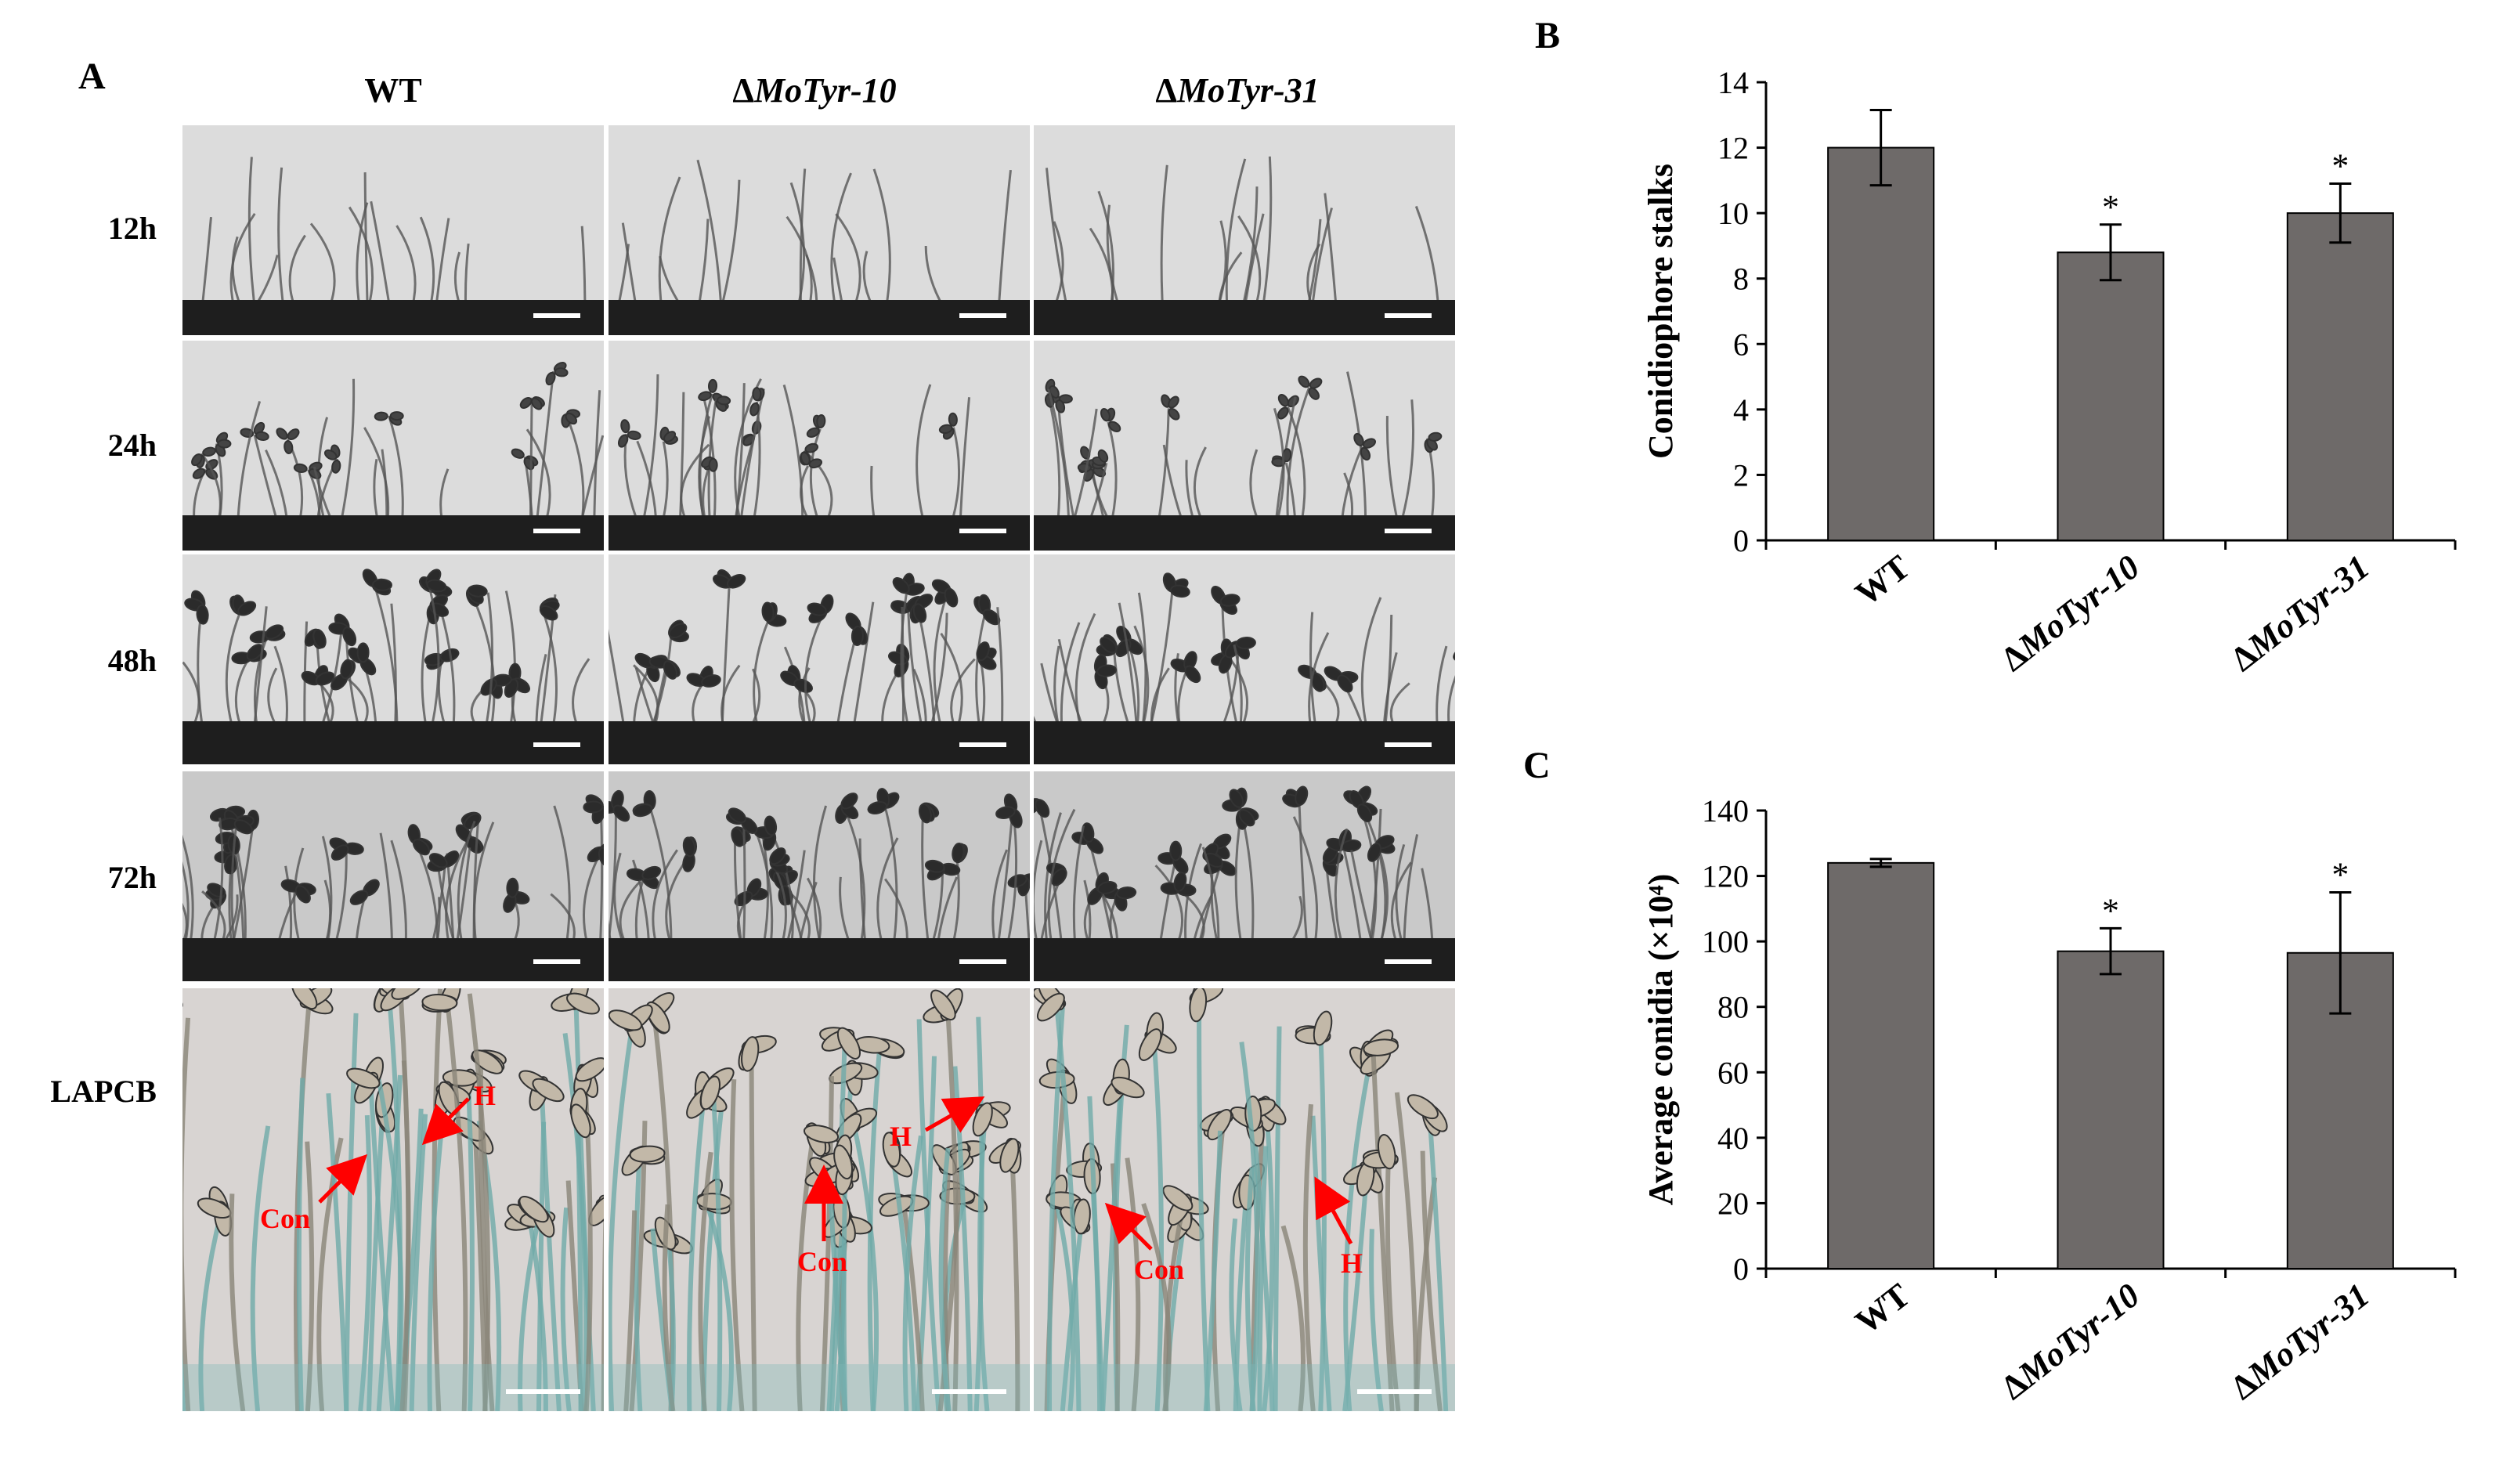 The image size is (2510, 1484). What do you see at coordinates (1741, 475) in the screenshot?
I see `chart-b-y-tick-label: 2` at bounding box center [1741, 475].